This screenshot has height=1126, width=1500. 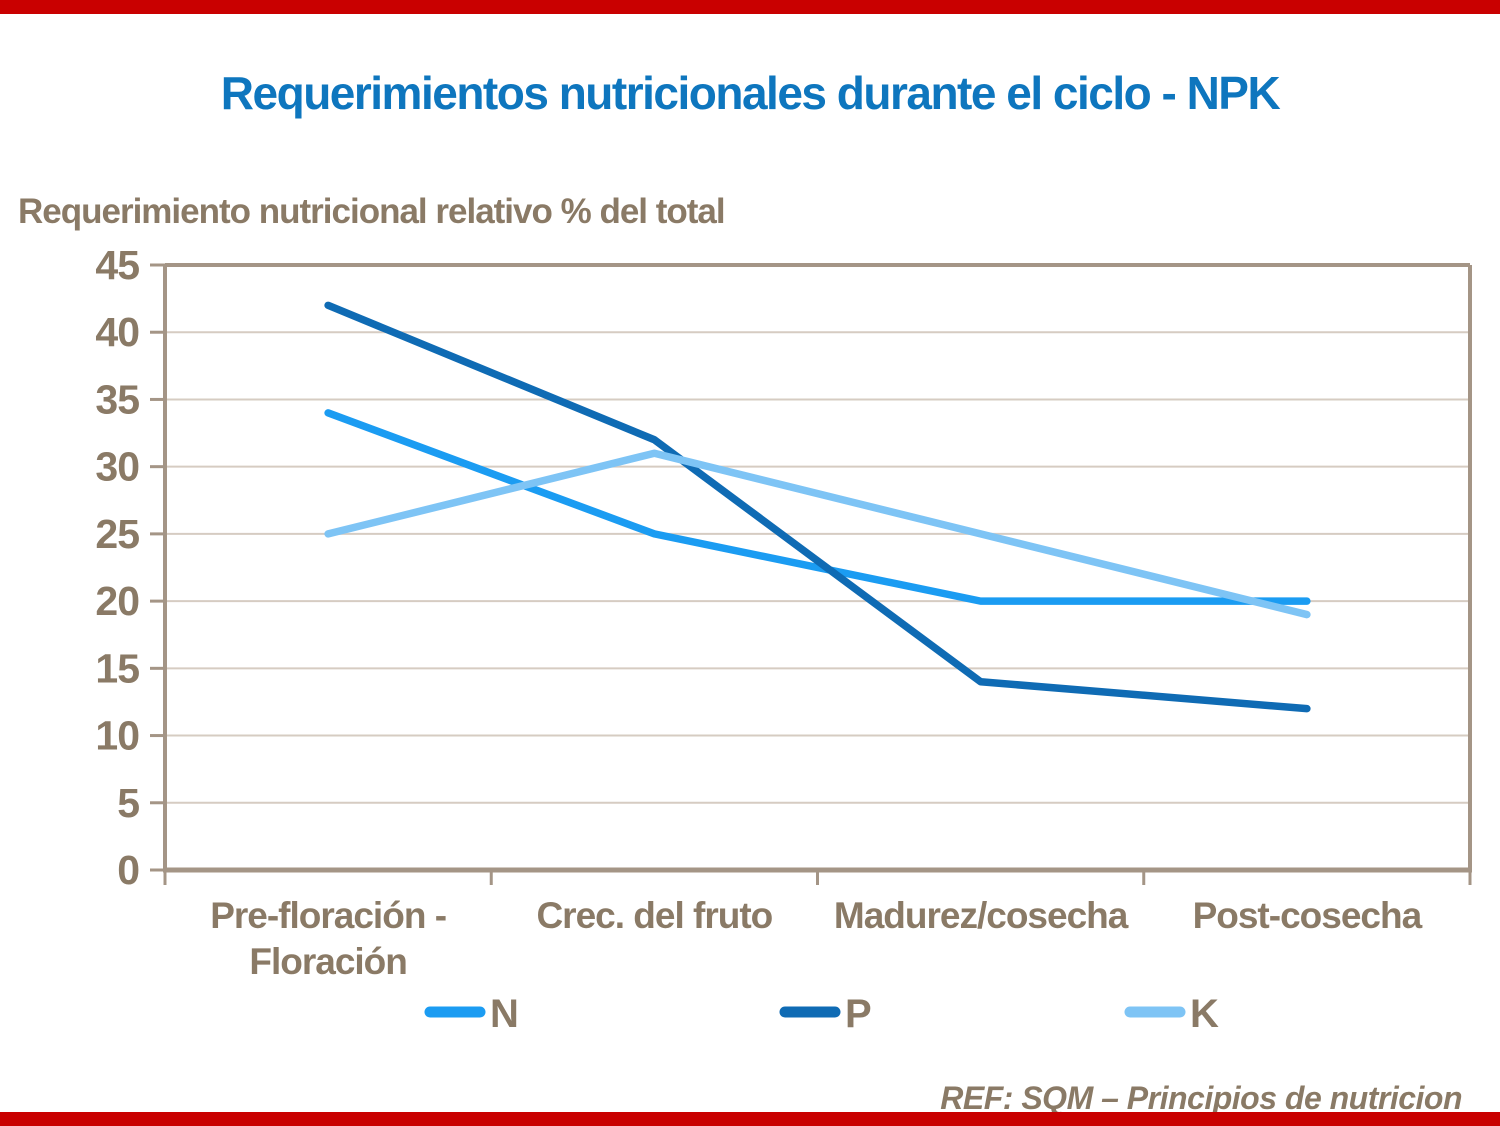 What do you see at coordinates (750, 7) in the screenshot?
I see `top-red-bar` at bounding box center [750, 7].